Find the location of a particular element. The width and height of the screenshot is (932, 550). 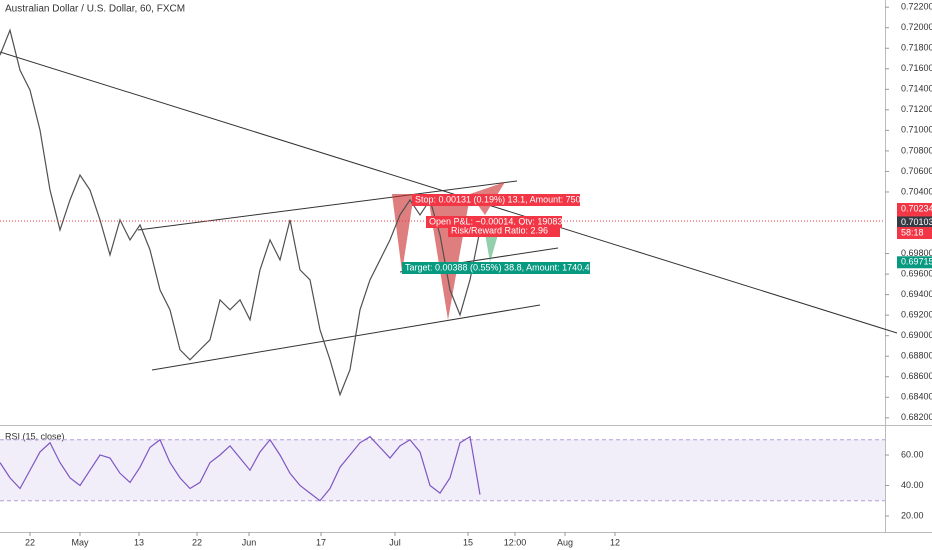

y-tick-label: 0.69200 is located at coordinates (916, 315).